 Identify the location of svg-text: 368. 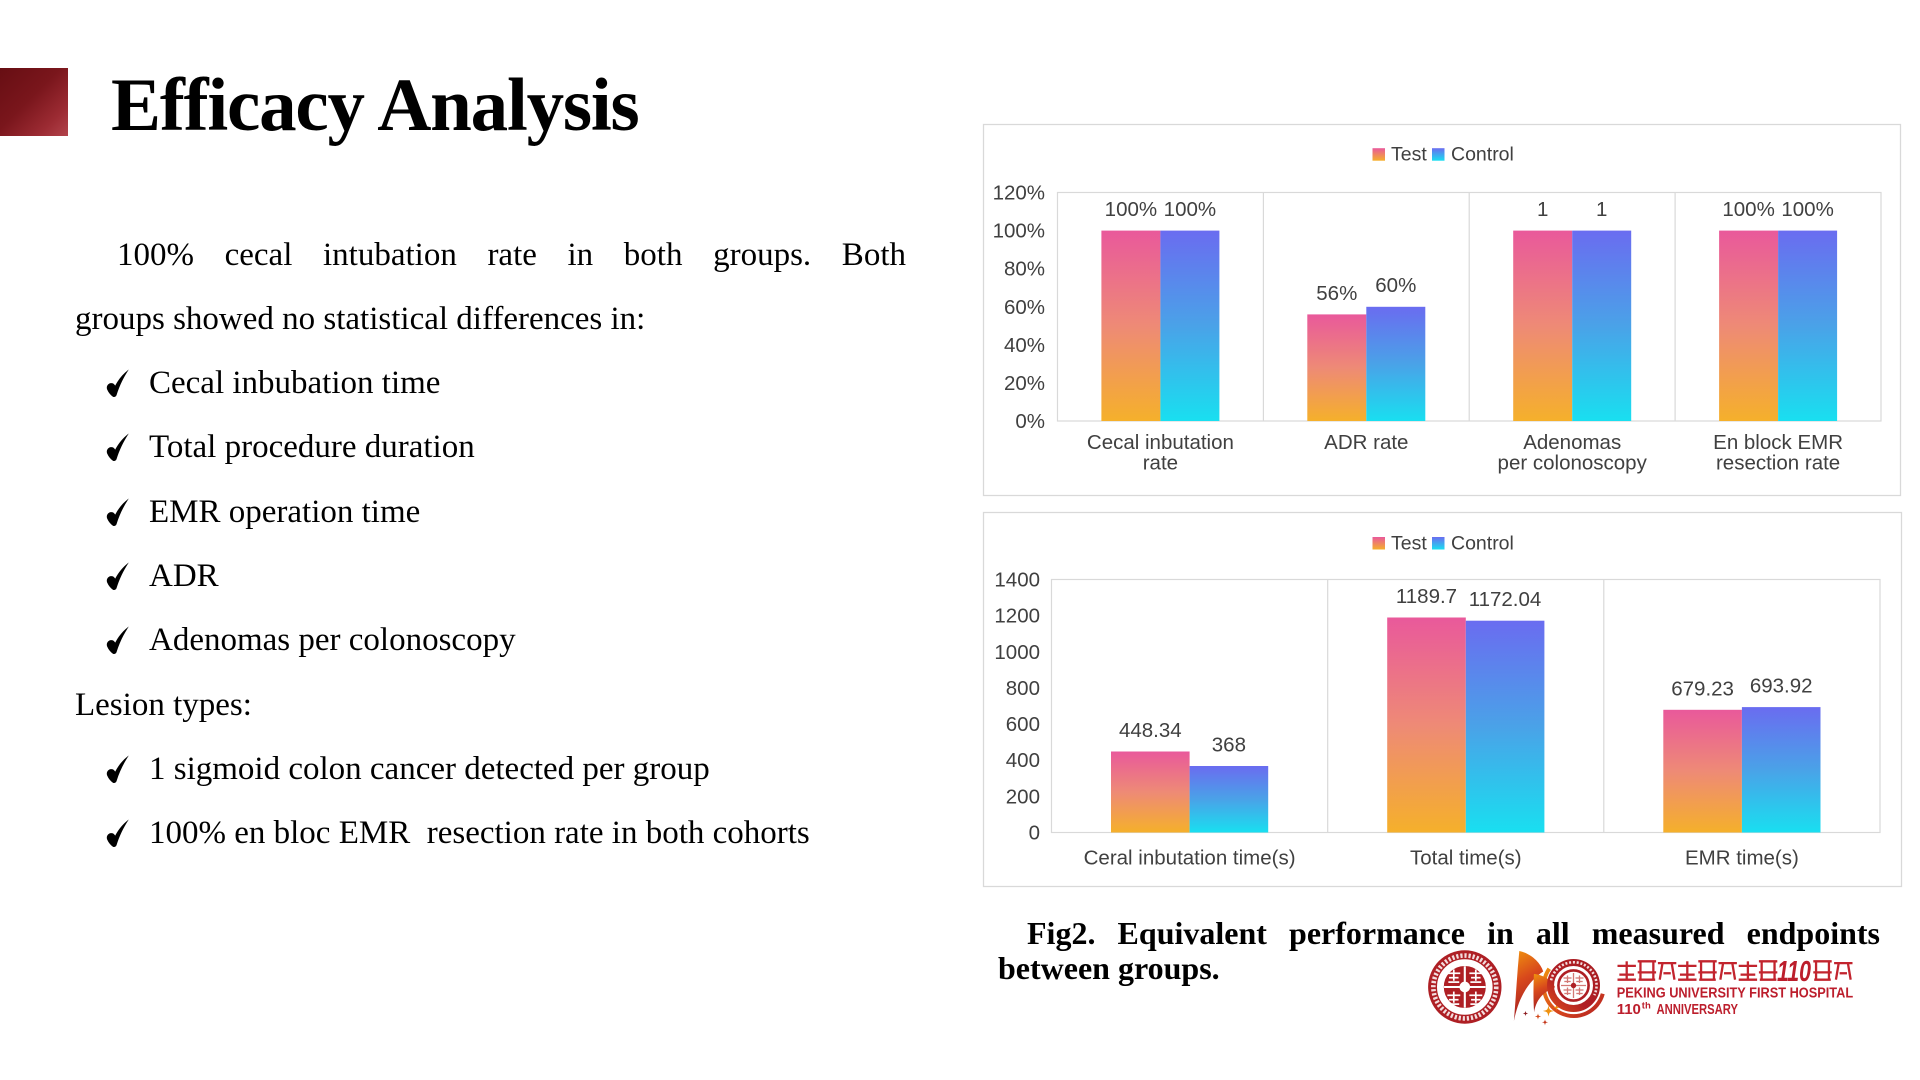
(1229, 745).